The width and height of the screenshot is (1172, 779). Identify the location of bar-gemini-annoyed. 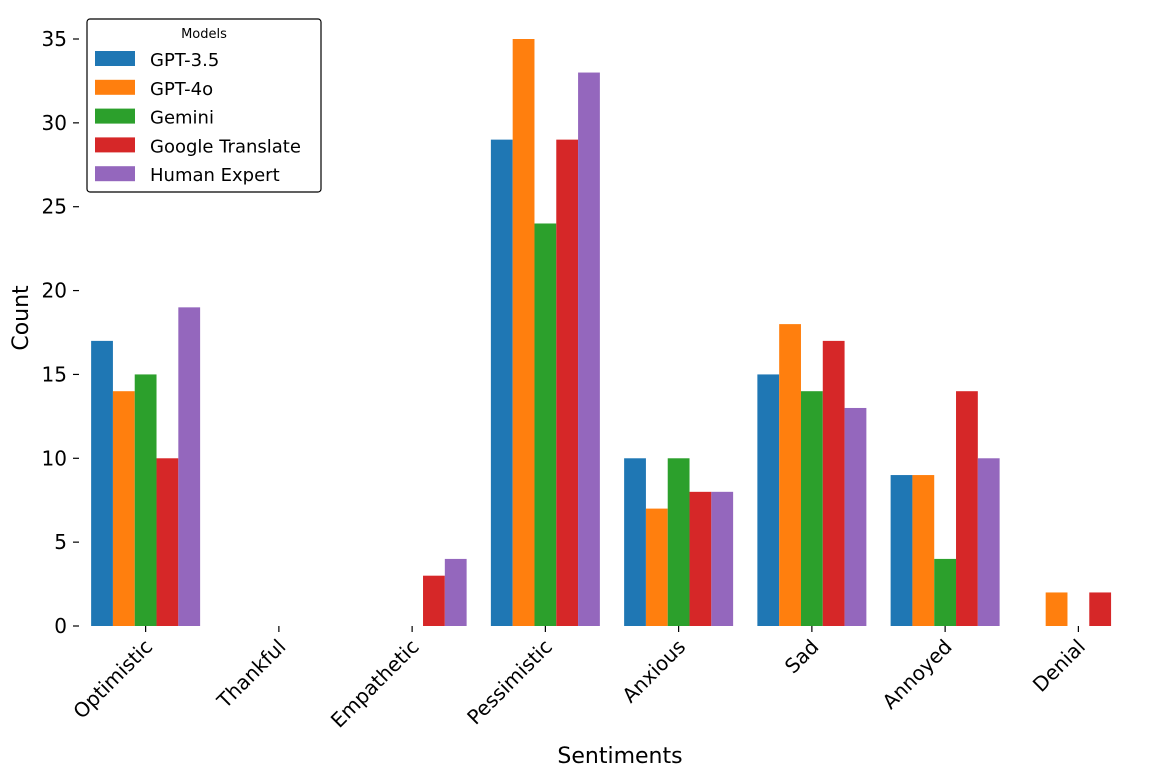
(945, 592).